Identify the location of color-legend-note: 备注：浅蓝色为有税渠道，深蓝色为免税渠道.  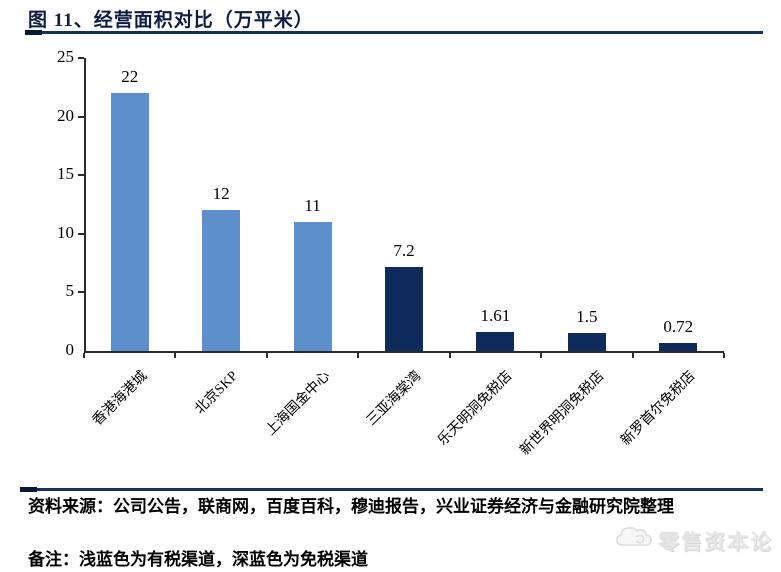
(198, 559).